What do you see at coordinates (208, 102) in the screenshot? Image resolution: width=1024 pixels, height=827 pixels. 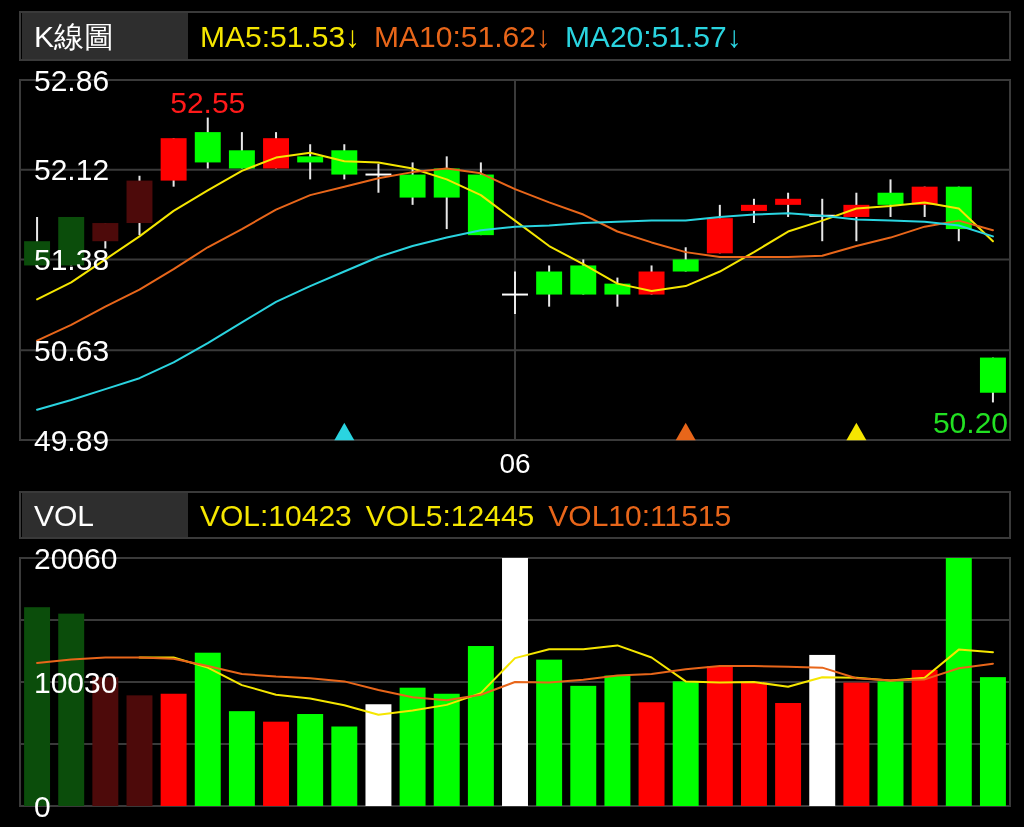 I see `annotation: 52.55` at bounding box center [208, 102].